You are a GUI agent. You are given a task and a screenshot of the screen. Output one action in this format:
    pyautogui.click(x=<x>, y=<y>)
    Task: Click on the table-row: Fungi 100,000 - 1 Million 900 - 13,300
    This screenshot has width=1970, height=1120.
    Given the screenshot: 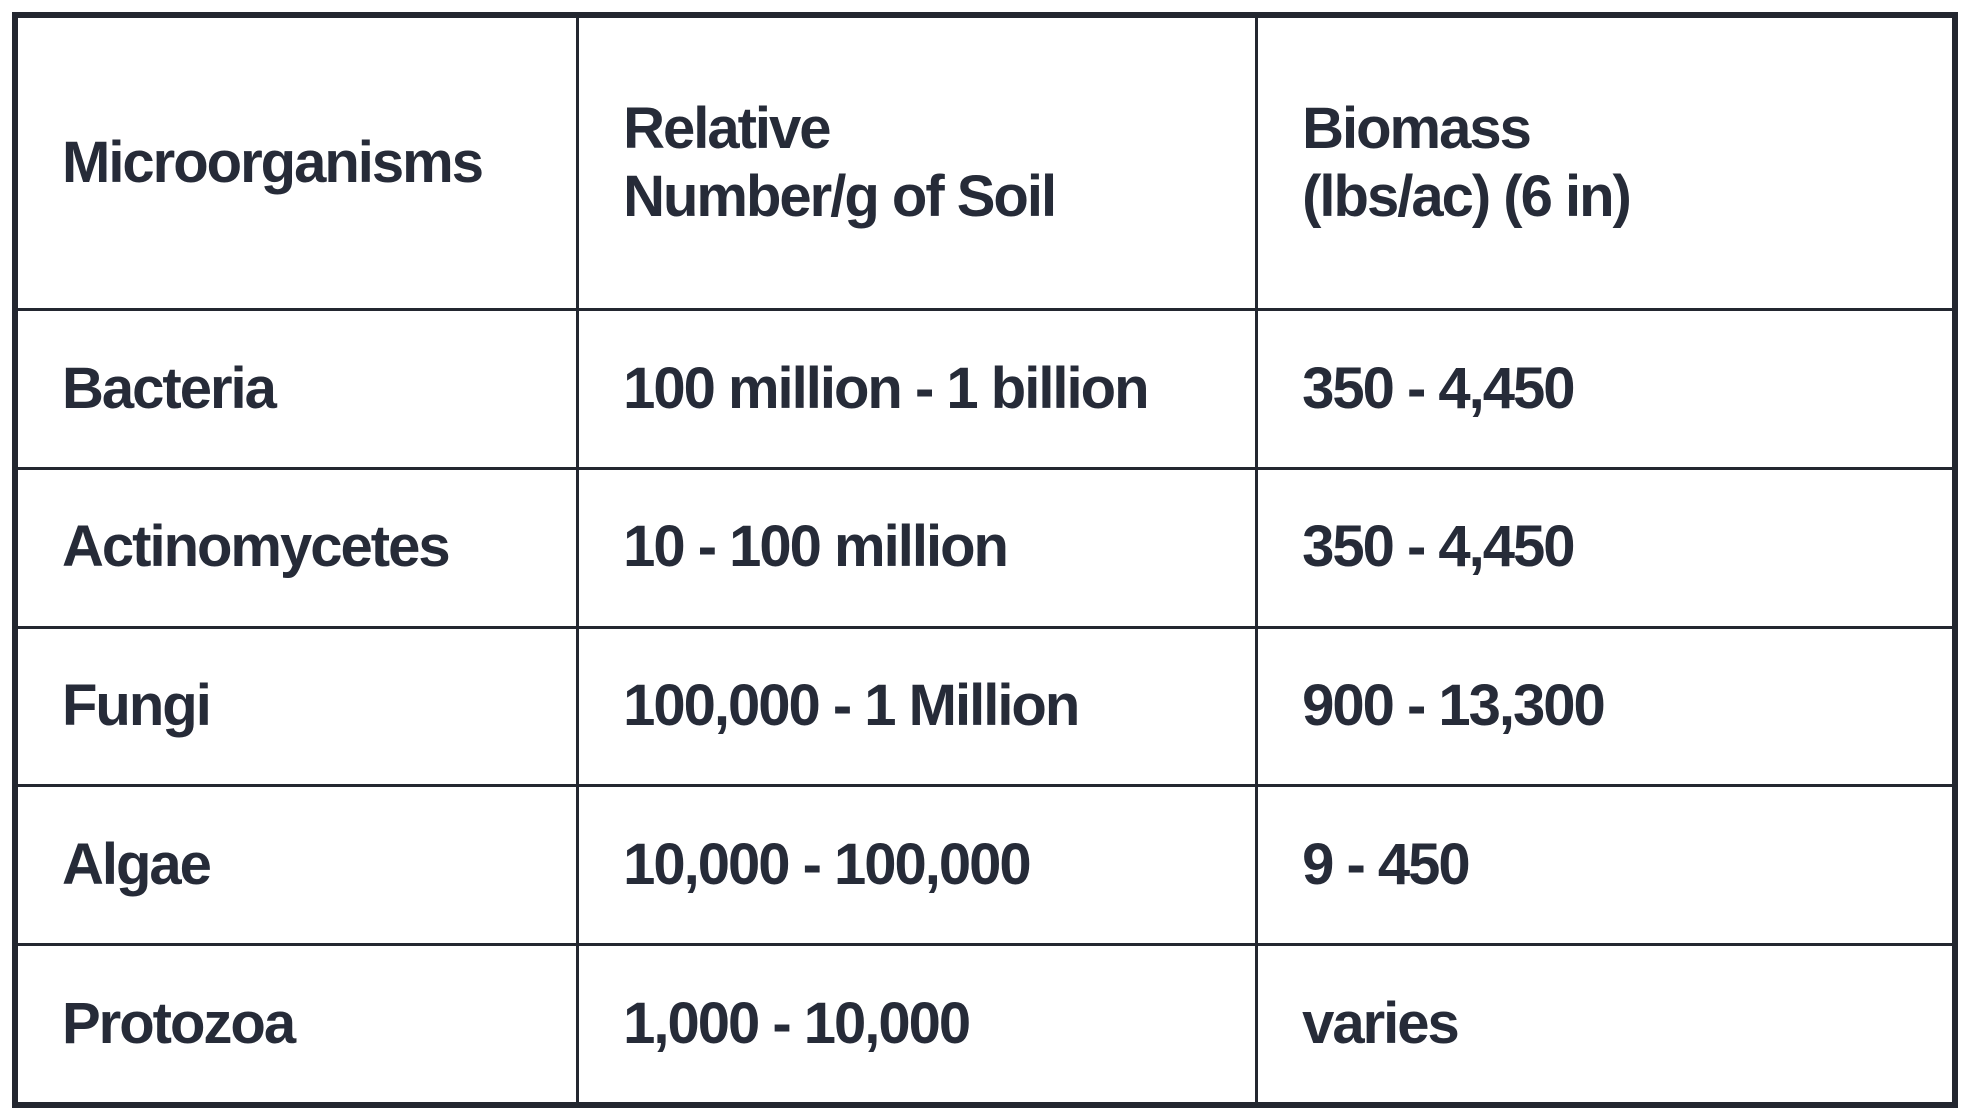 What is the action you would take?
    pyautogui.click(x=985, y=706)
    